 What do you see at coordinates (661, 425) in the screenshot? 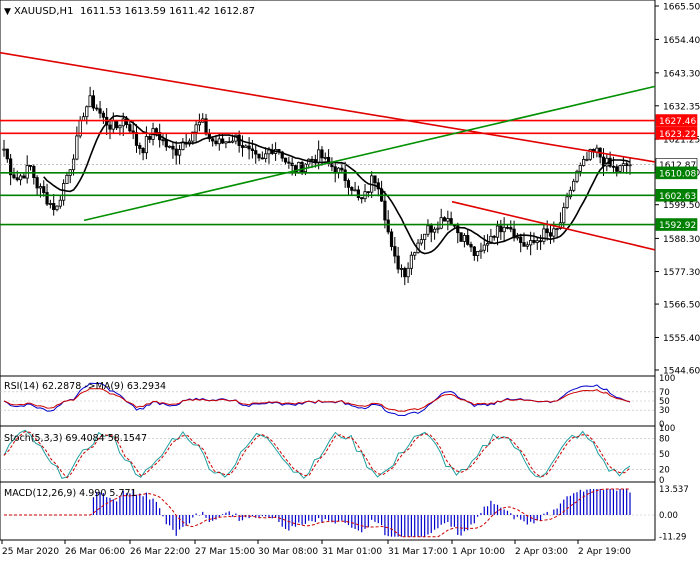
I see `rsi-tick-label: 0` at bounding box center [661, 425].